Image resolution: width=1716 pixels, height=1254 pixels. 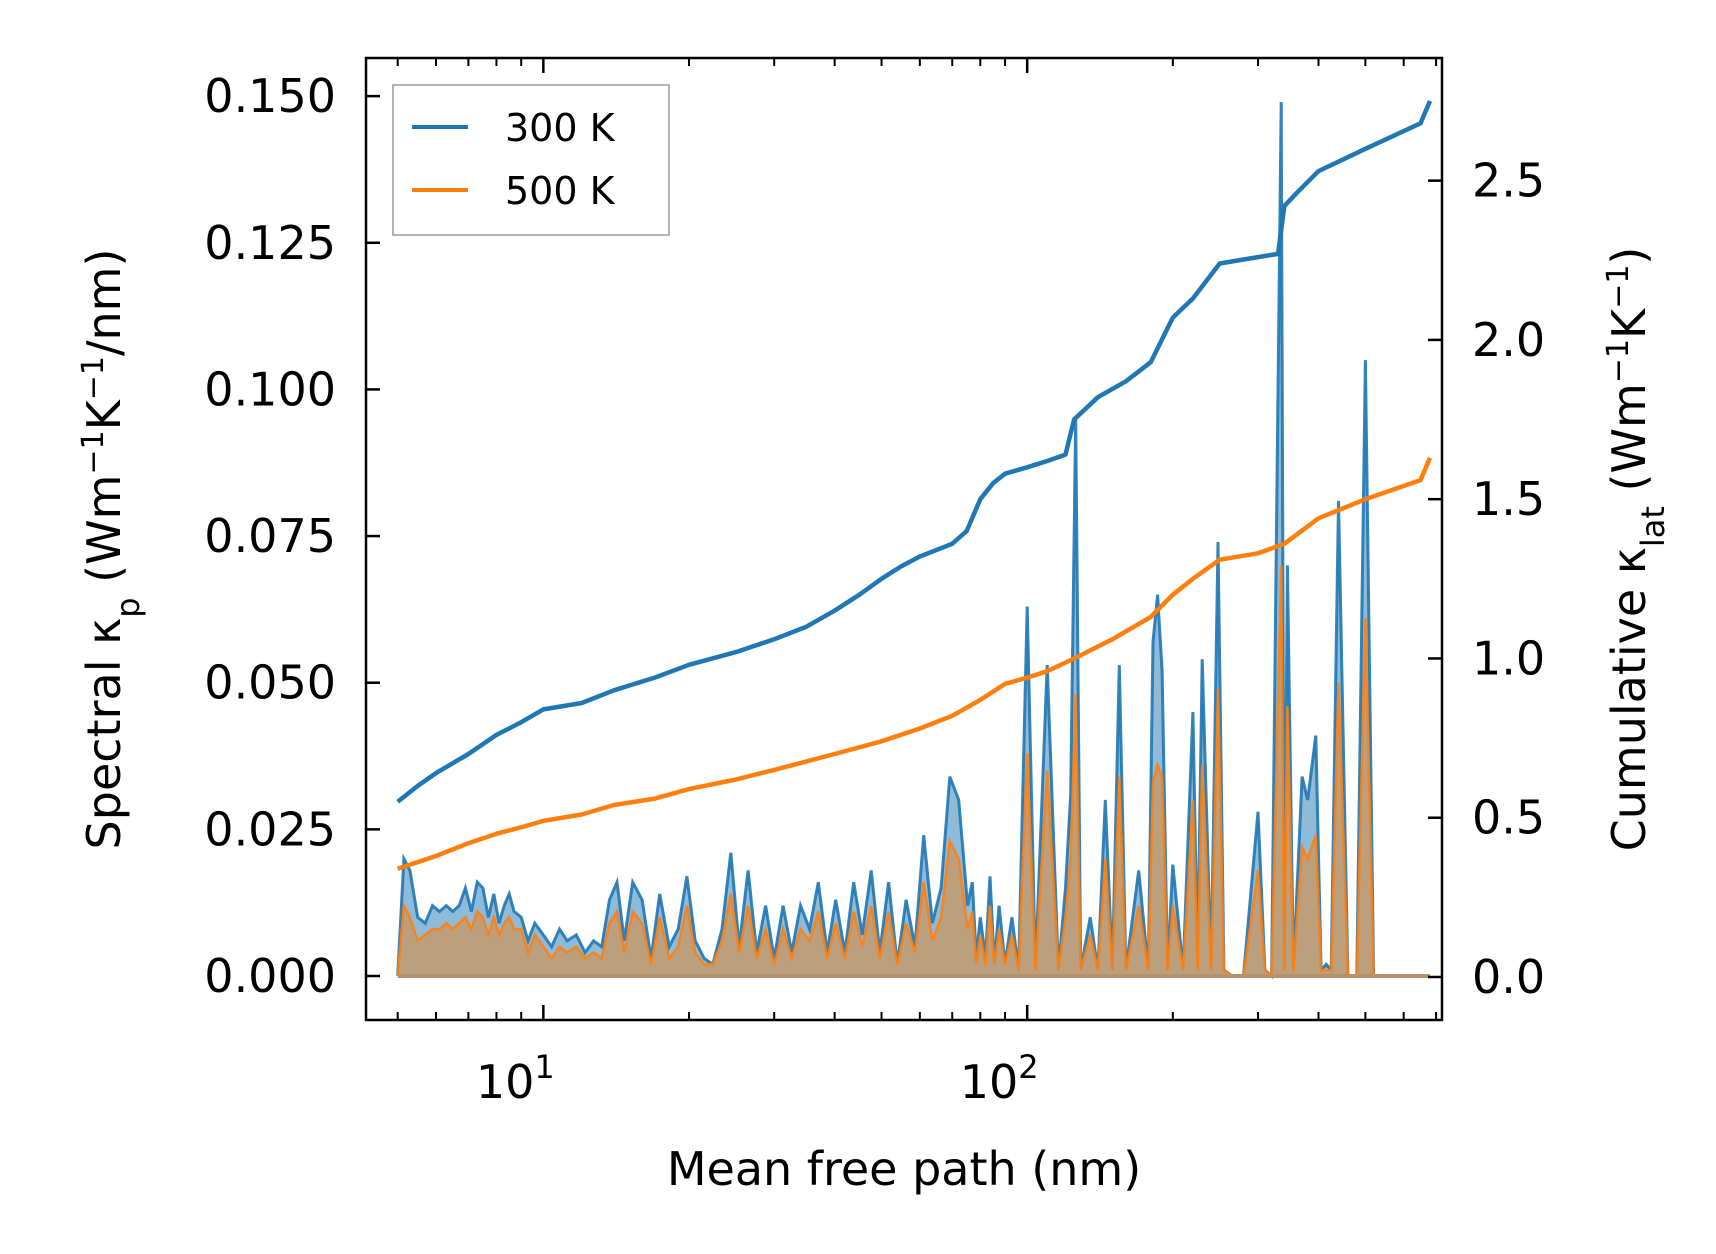 I want to click on y-right-tick-label: 0.5, so click(x=1508, y=818).